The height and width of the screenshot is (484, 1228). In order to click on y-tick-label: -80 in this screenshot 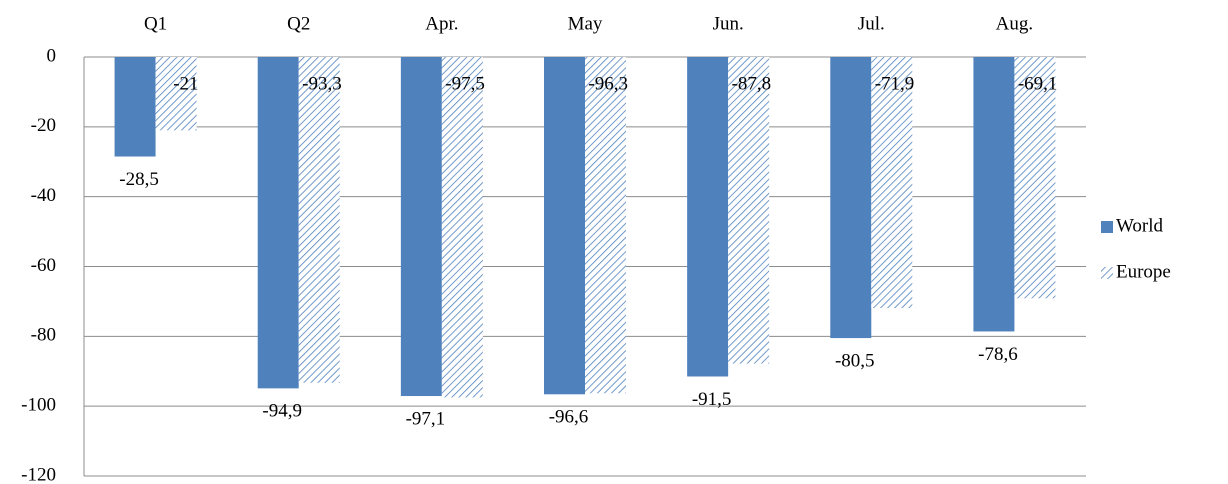, I will do `click(43, 335)`.